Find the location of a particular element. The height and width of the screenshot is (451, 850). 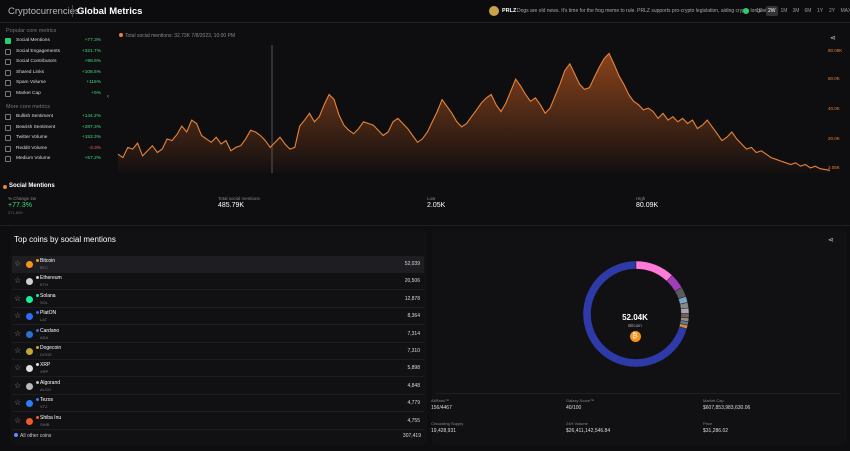

coin-row-dogecoin: ☆ Dogecoin DOGE 7,310 is located at coordinates (218, 351).